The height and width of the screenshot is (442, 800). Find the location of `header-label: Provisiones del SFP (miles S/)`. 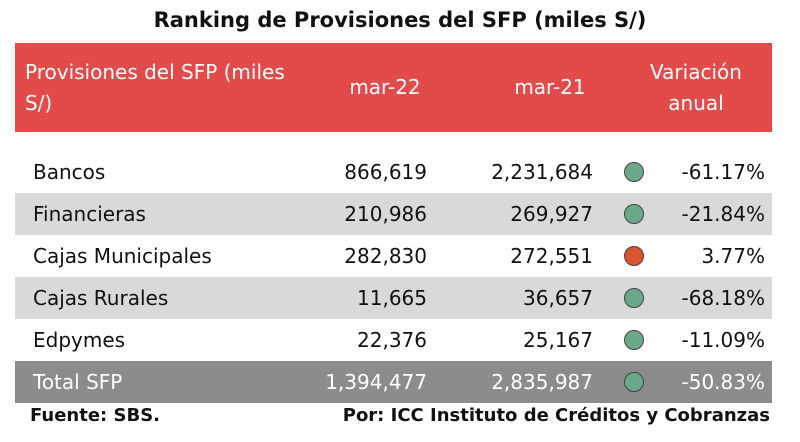

header-label: Provisiones del SFP (miles S/) is located at coordinates (155, 87).